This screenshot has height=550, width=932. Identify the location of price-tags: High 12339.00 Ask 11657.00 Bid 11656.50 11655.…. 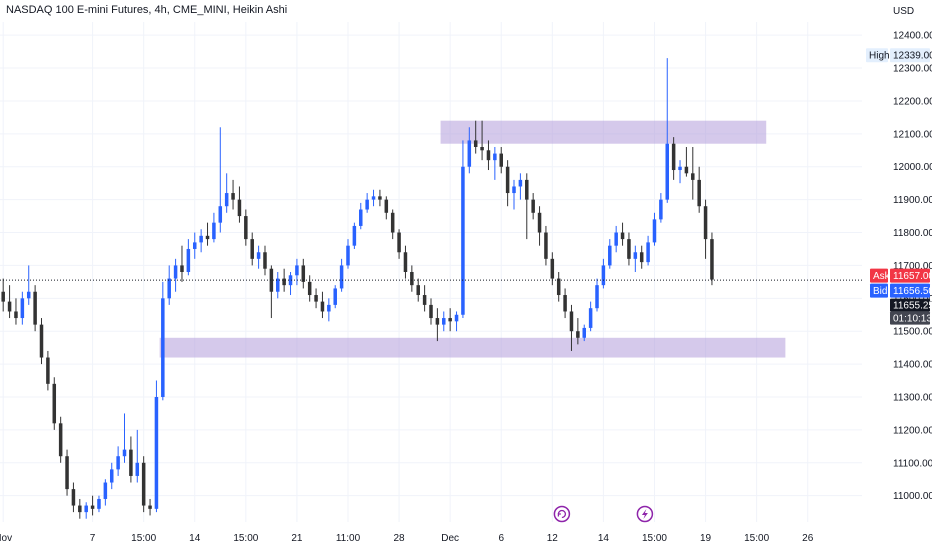
(899, 186).